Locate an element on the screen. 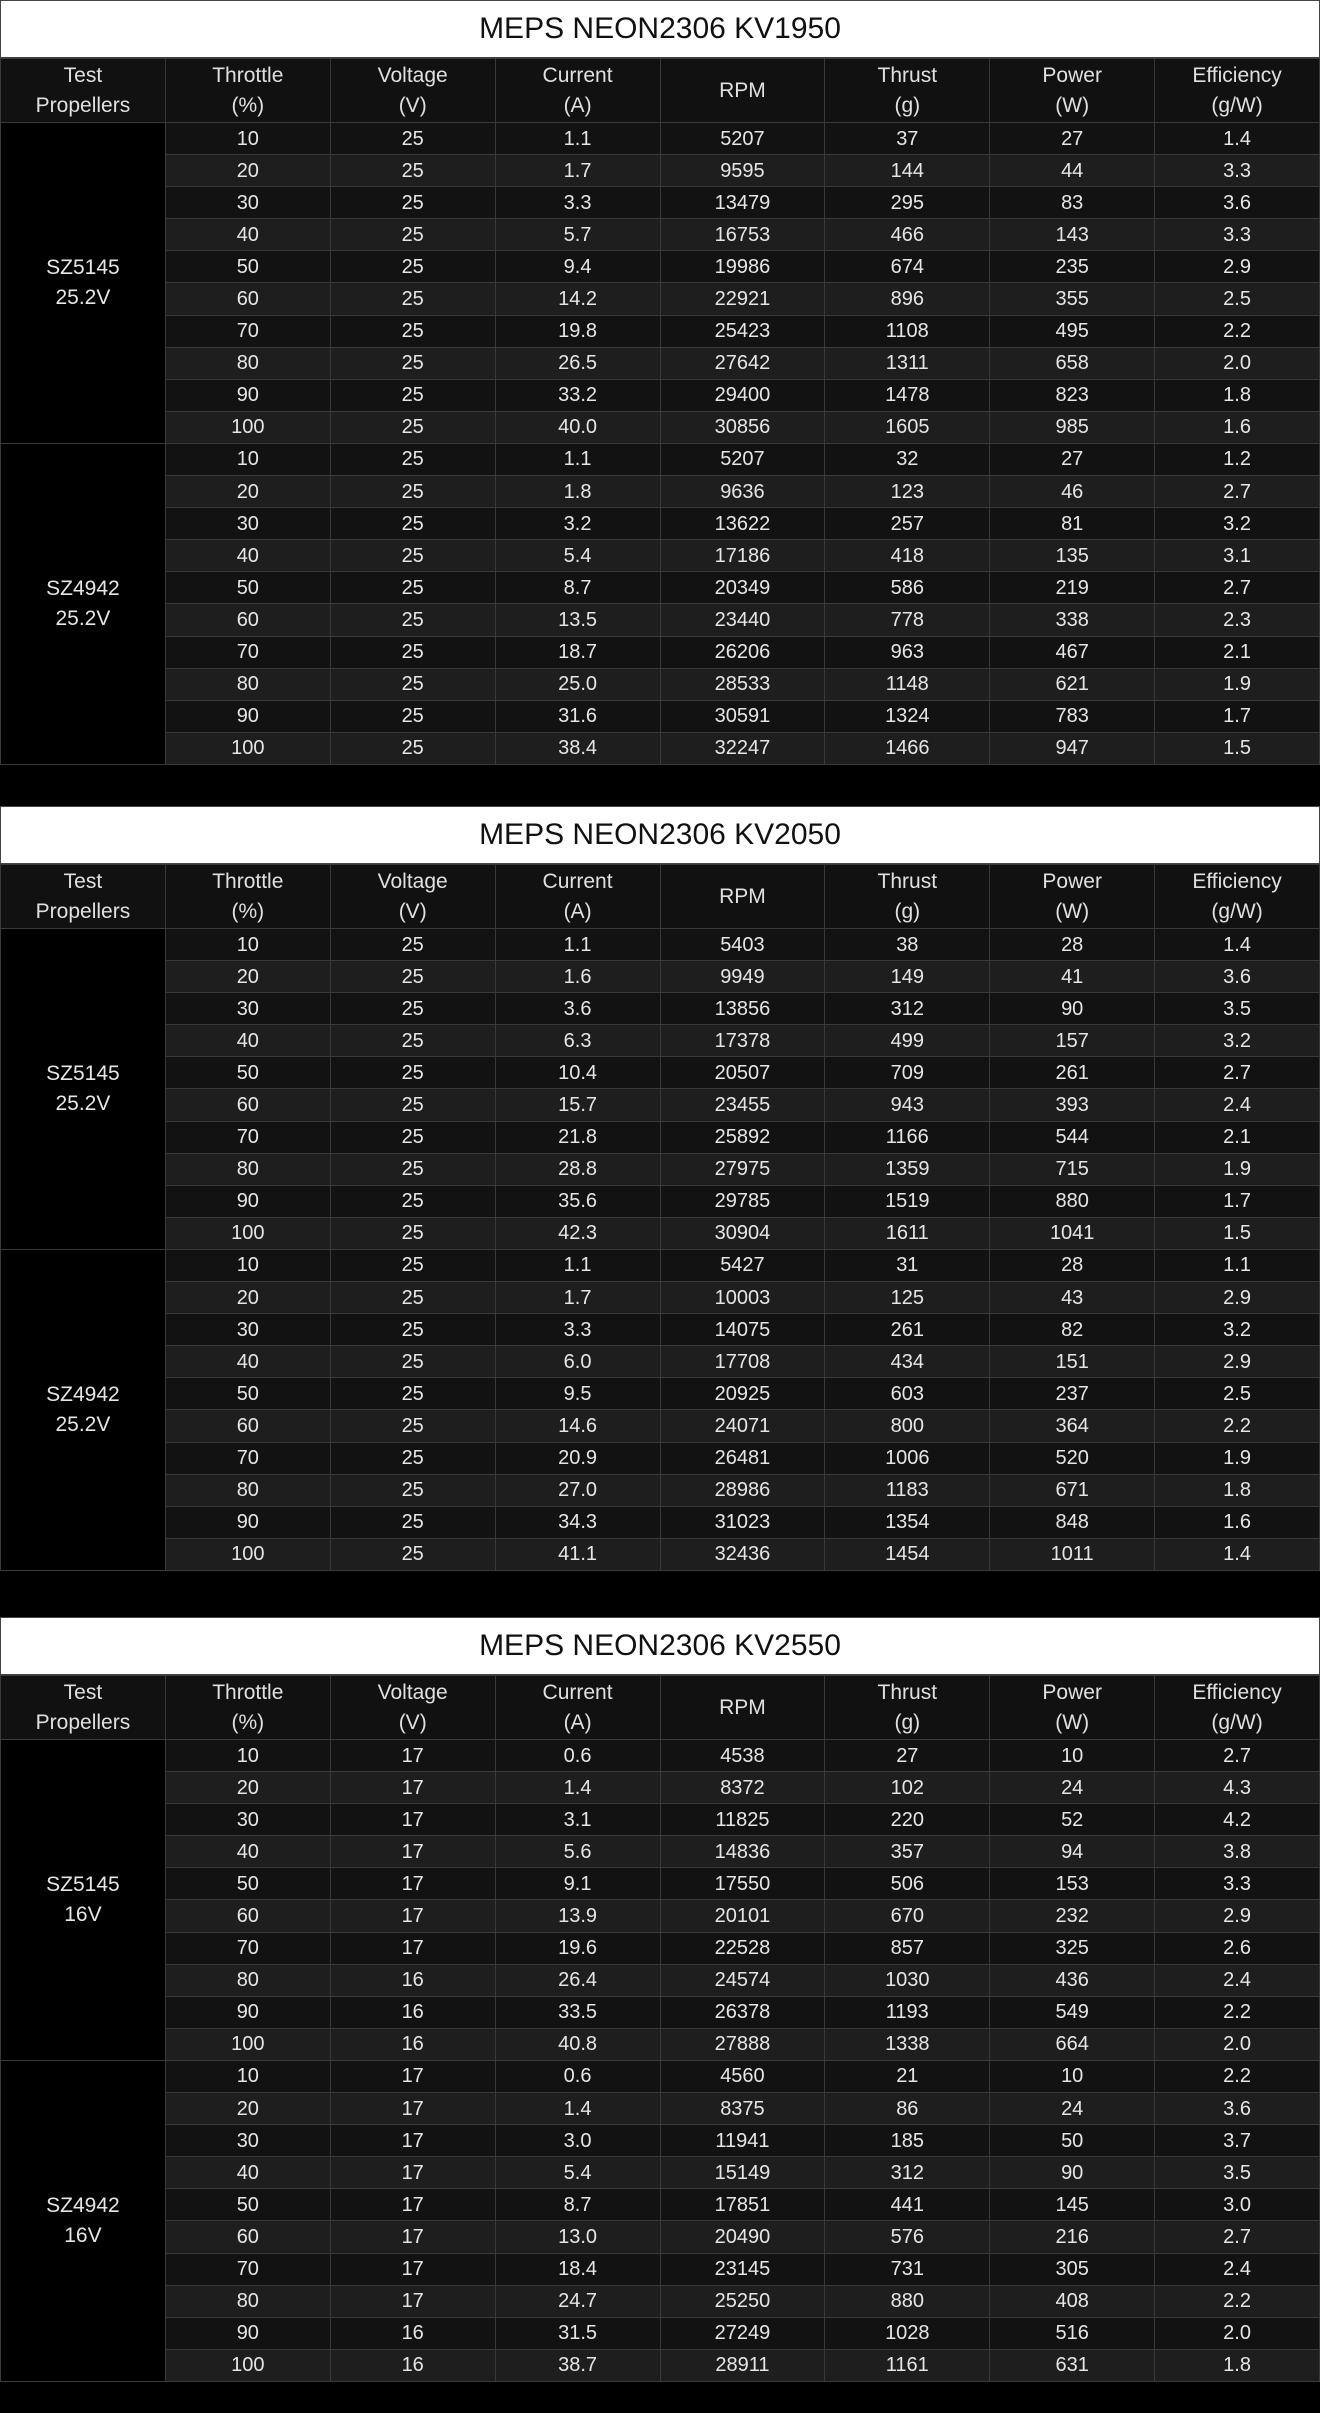 The height and width of the screenshot is (2413, 1320). table-cell: 441 is located at coordinates (907, 2205).